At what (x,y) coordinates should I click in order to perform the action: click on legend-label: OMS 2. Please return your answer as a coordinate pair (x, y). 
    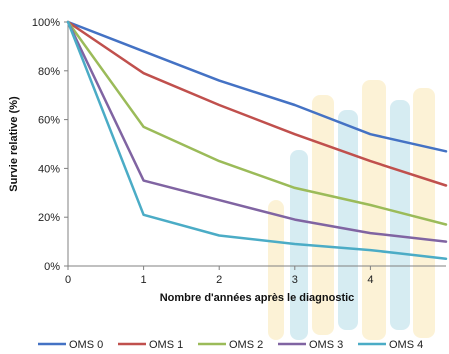
    Looking at the image, I should click on (246, 345).